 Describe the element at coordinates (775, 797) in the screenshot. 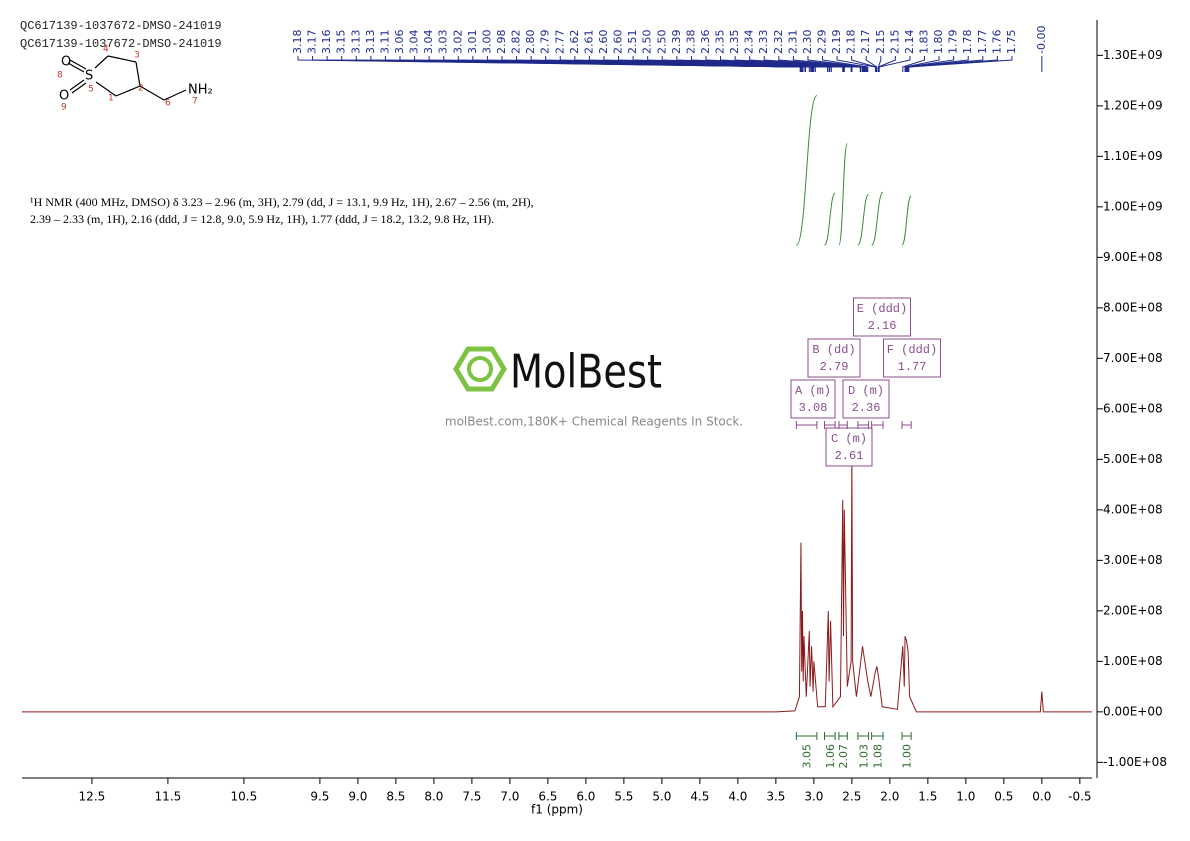

I see `x-tick-label: 3.5` at that location.